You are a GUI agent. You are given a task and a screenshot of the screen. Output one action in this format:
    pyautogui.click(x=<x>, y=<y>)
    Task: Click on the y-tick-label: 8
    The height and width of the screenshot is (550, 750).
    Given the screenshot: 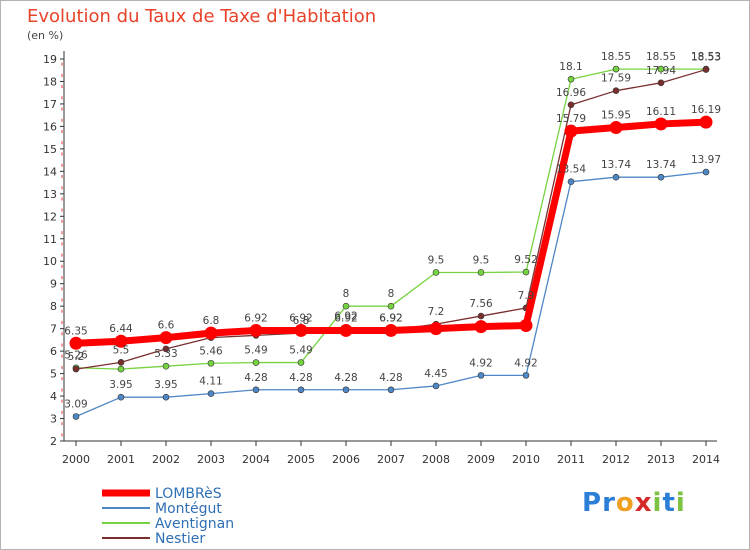 What is the action you would take?
    pyautogui.click(x=53, y=306)
    